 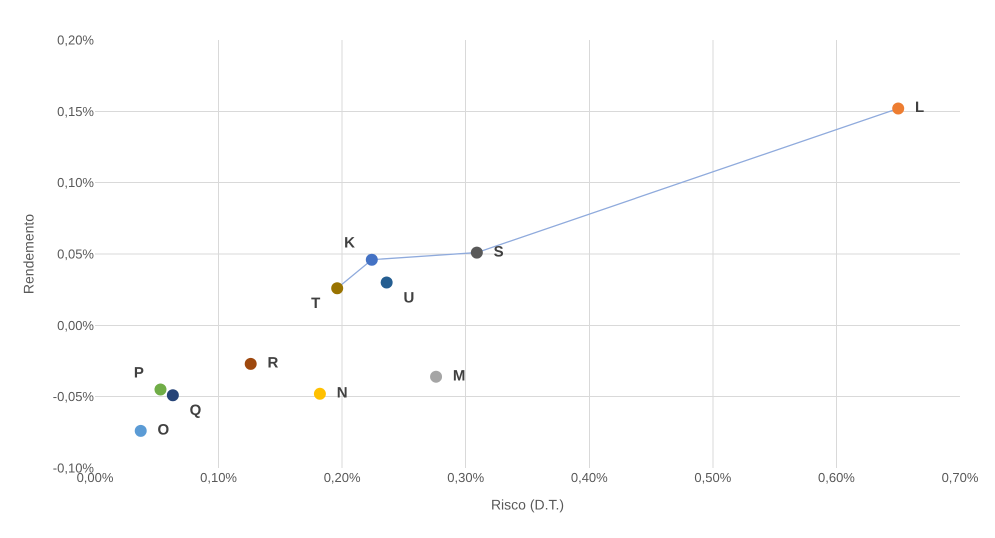 What do you see at coordinates (589, 477) in the screenshot?
I see `x-tick-label: 0,40%` at bounding box center [589, 477].